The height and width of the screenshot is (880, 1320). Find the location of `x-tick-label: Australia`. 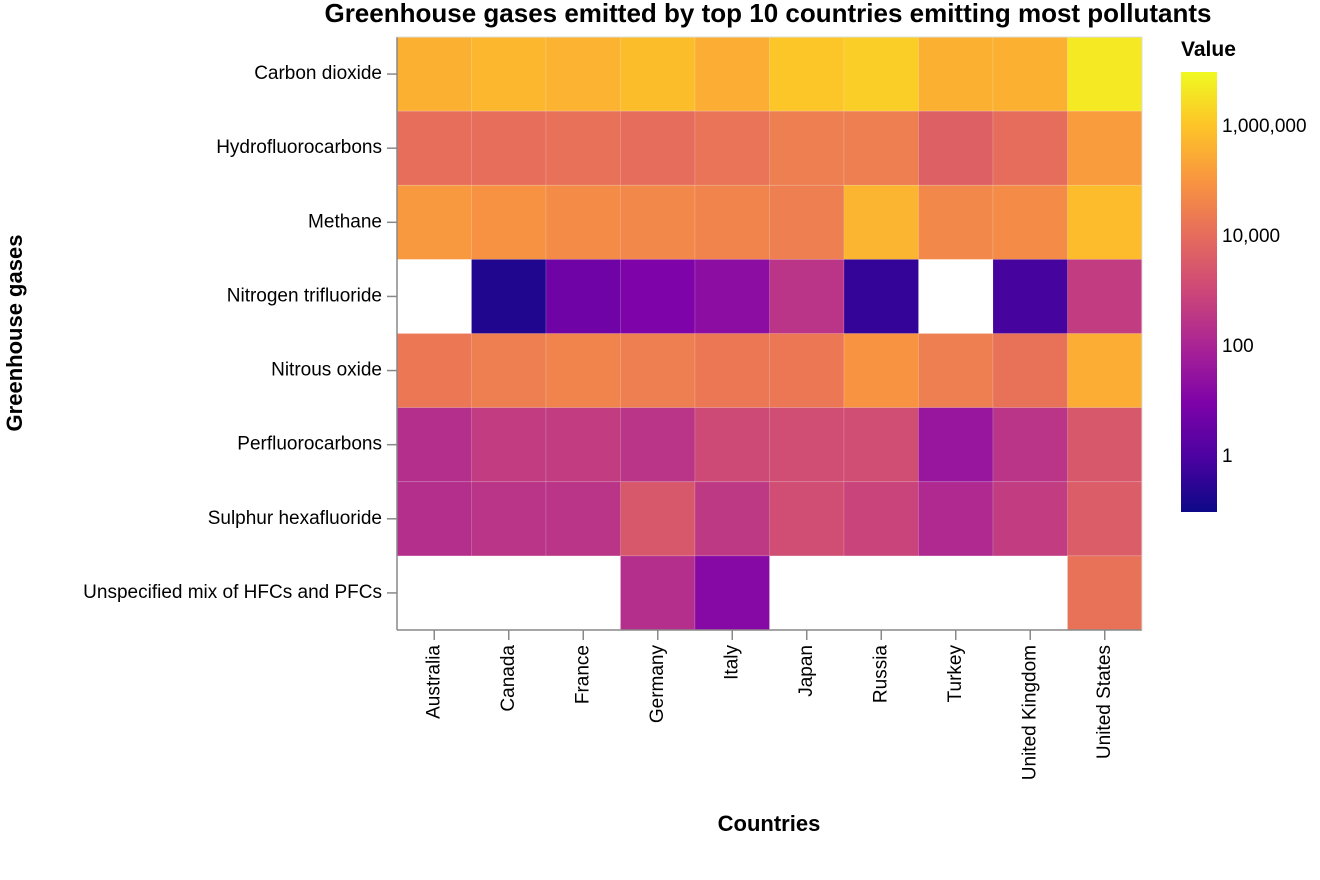

x-tick-label: Australia is located at coordinates (433, 682).